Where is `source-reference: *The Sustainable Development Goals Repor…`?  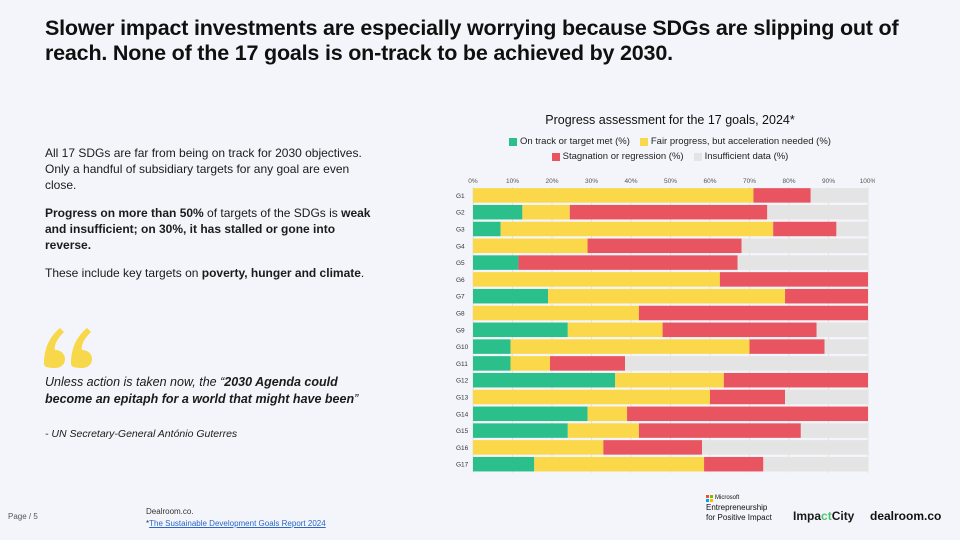
source-reference: *The Sustainable Development Goals Repor… is located at coordinates (236, 523).